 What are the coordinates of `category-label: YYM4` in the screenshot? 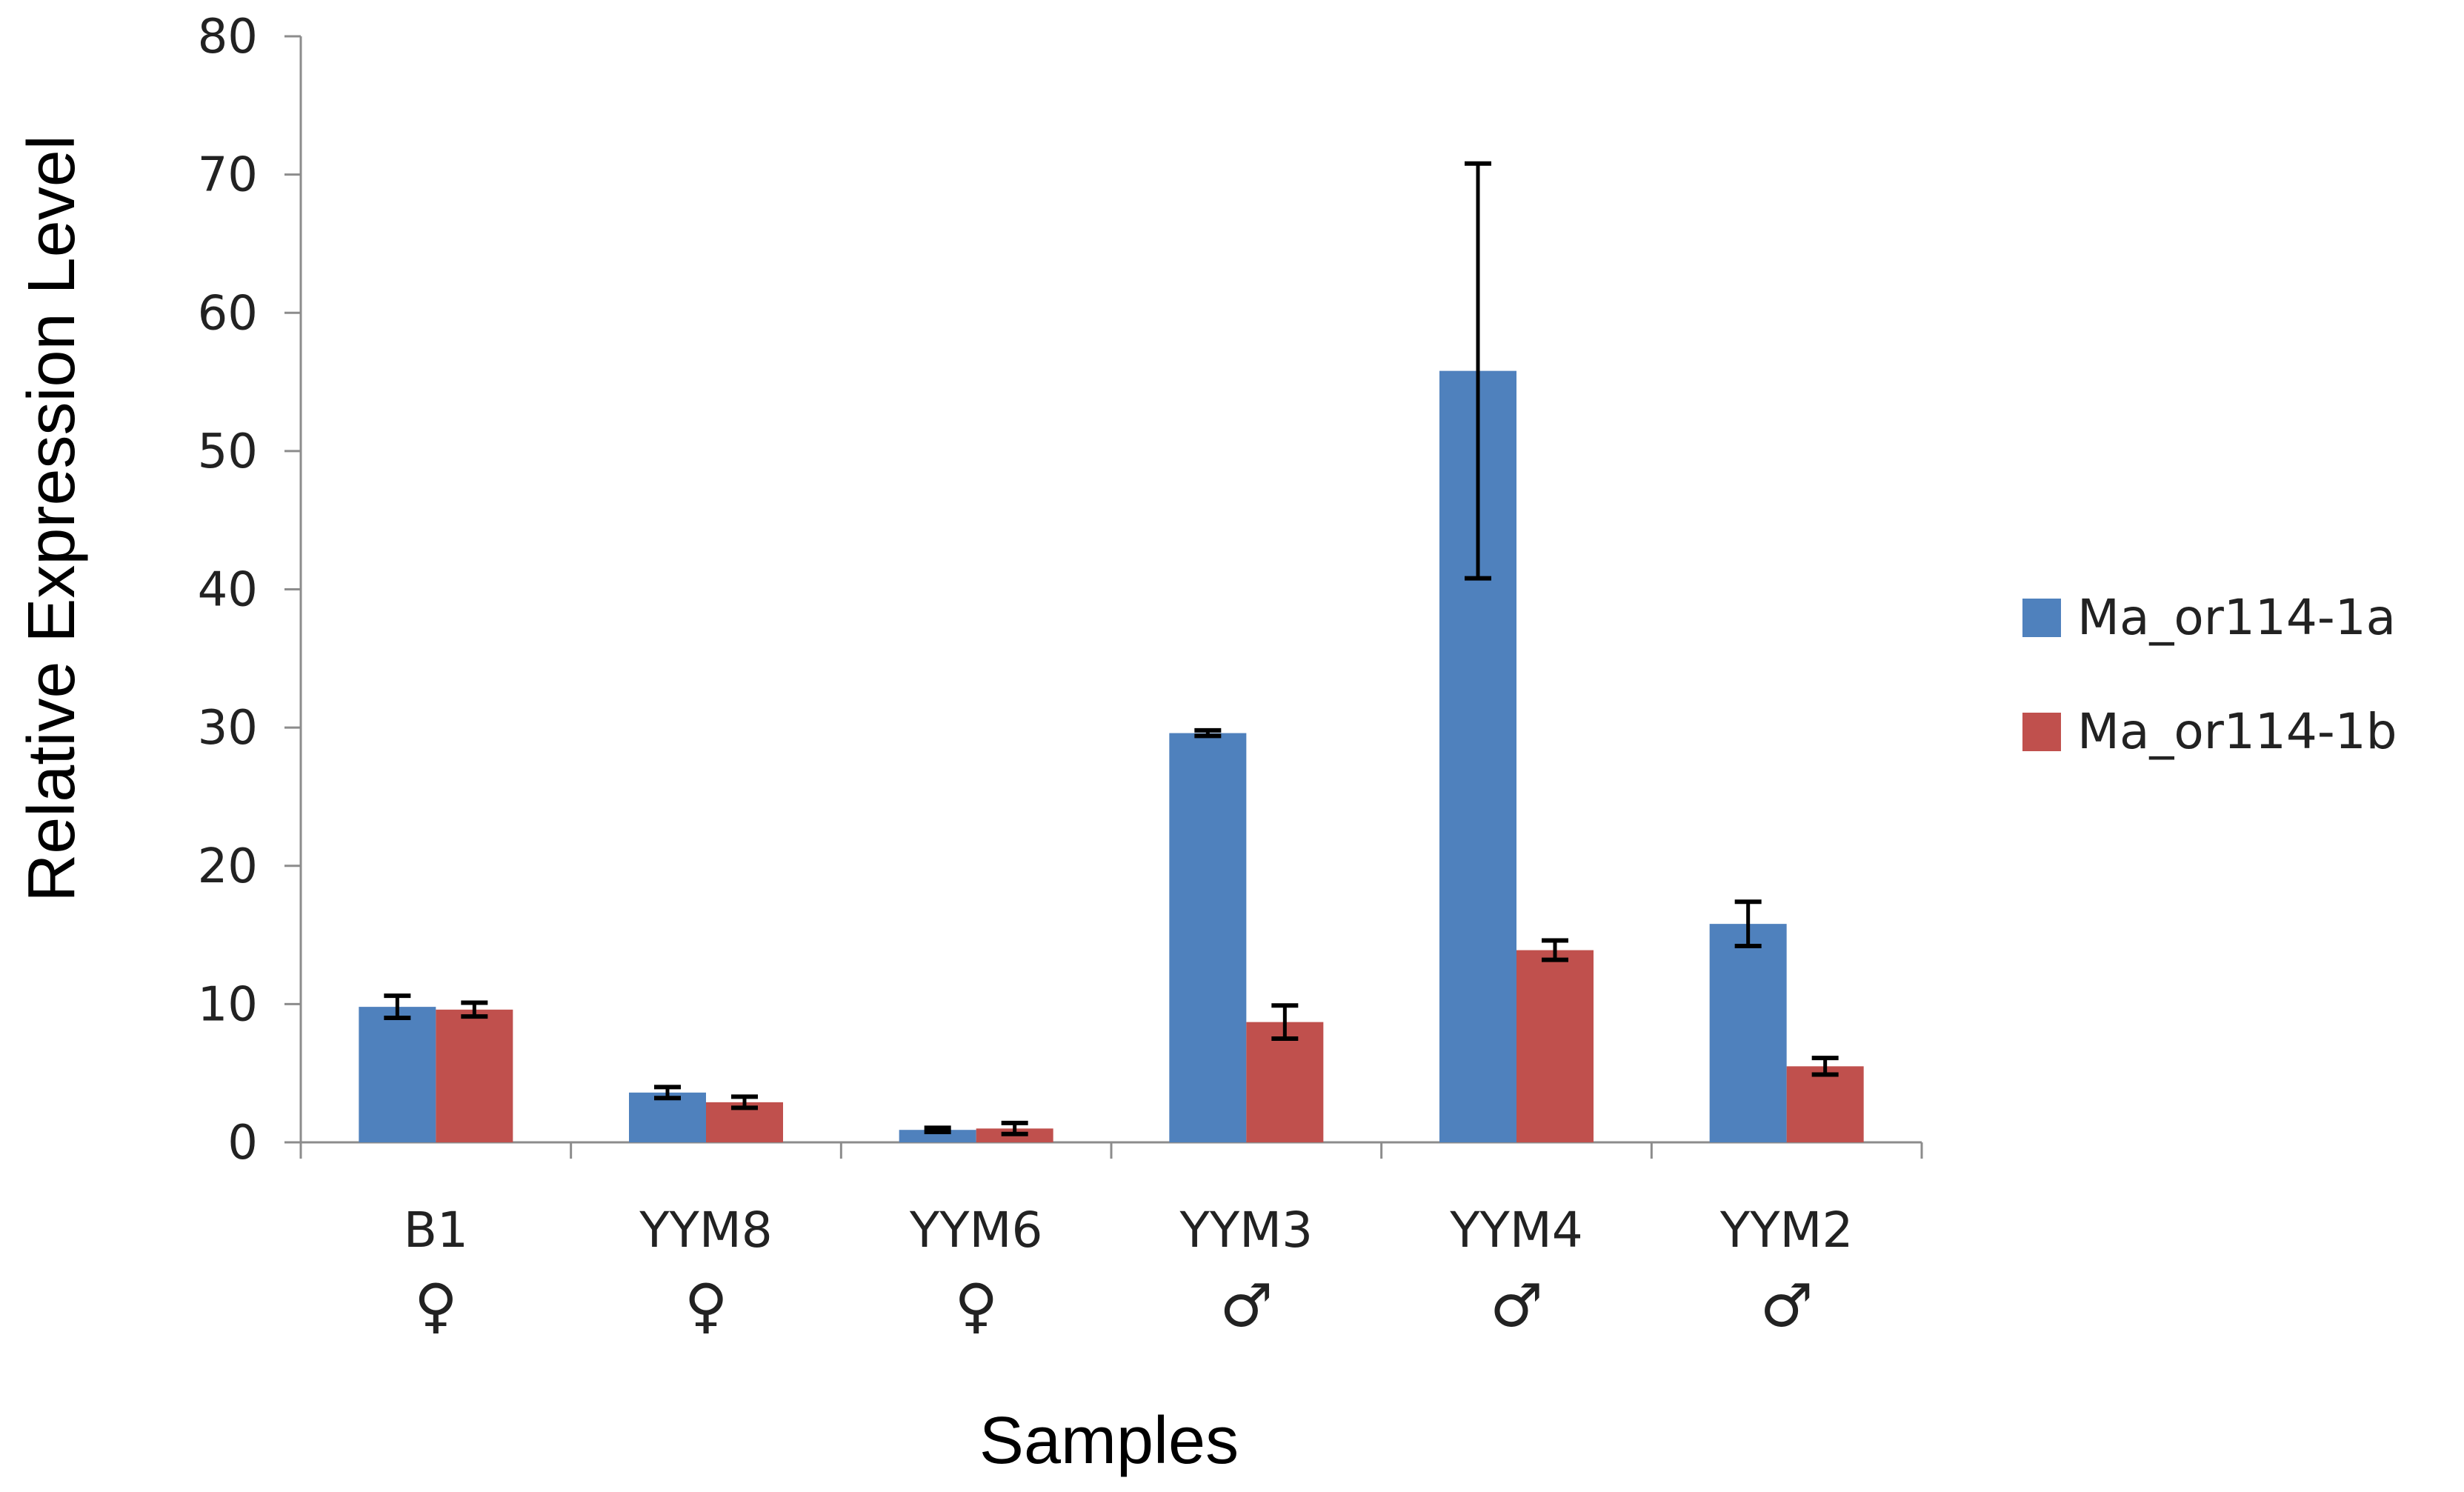 It's located at (1516, 1230).